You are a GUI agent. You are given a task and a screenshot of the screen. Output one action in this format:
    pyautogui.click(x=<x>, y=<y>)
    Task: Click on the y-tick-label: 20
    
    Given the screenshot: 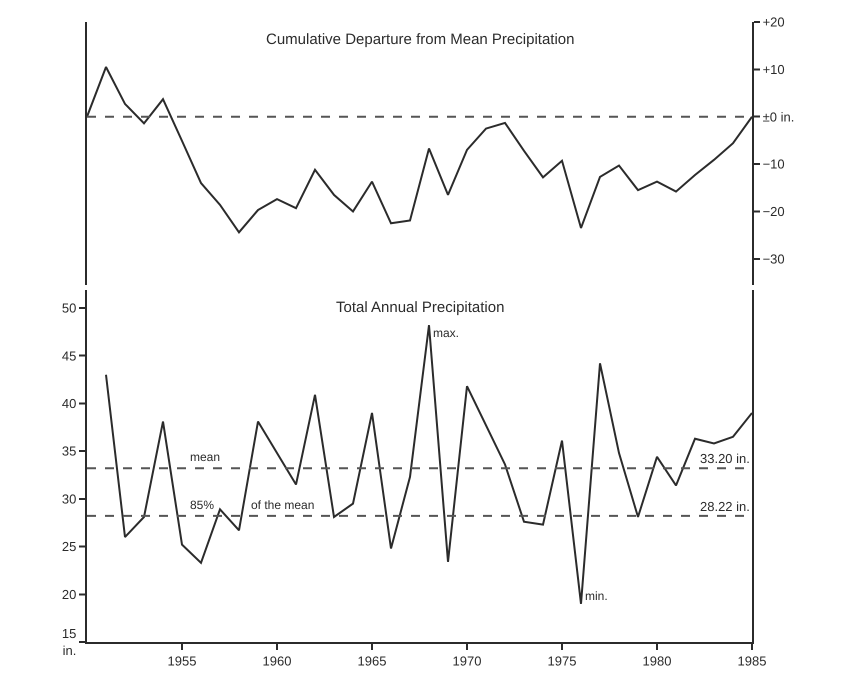 What is the action you would take?
    pyautogui.click(x=69, y=594)
    